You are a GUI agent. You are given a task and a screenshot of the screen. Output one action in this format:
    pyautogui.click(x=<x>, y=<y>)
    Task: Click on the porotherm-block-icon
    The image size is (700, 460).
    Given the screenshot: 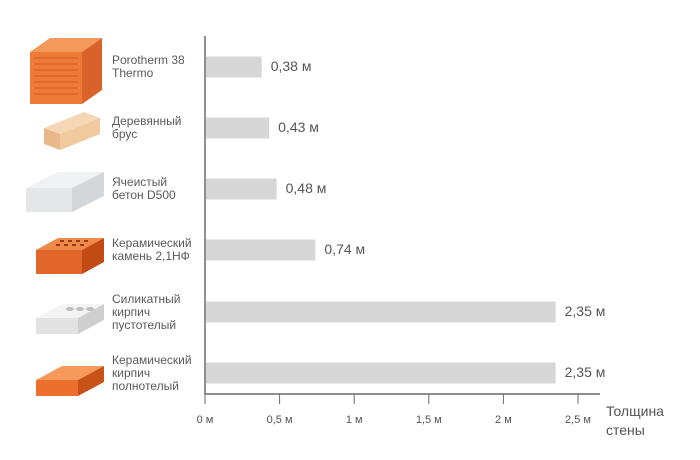 What is the action you would take?
    pyautogui.click(x=66, y=71)
    